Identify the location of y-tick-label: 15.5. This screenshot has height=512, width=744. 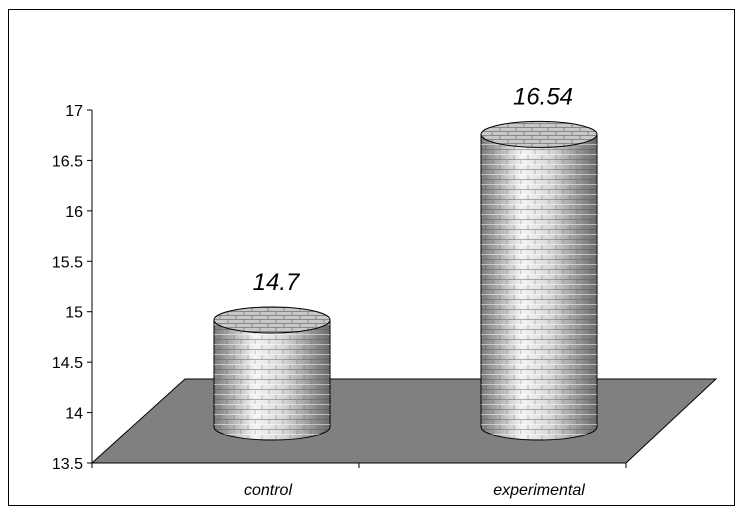
(67, 262).